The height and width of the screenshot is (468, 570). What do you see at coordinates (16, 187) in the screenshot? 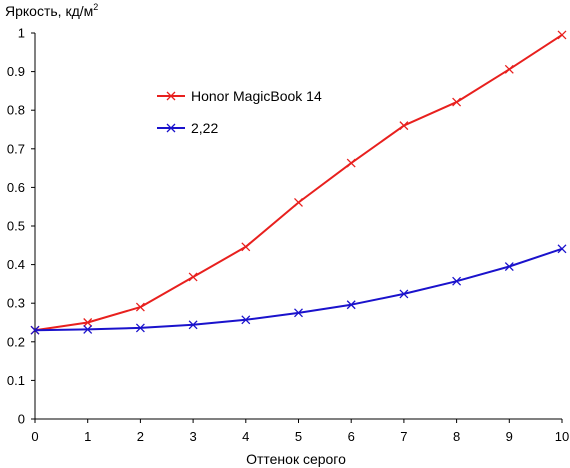
I see `y-tick-label: 0.6` at bounding box center [16, 187].